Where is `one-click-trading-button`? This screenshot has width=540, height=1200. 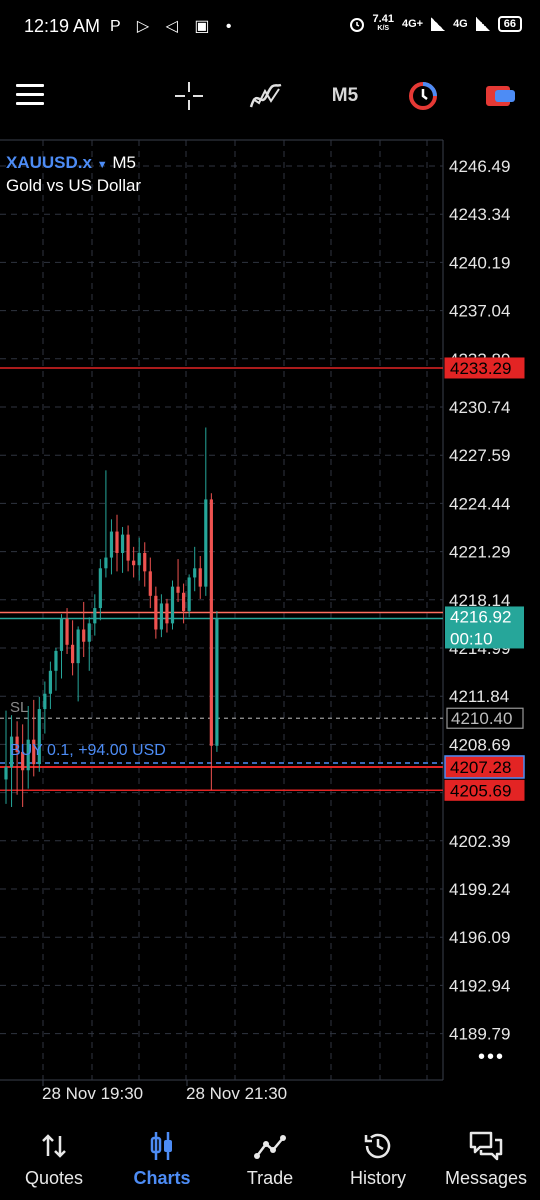 one-click-trading-button is located at coordinates (423, 96).